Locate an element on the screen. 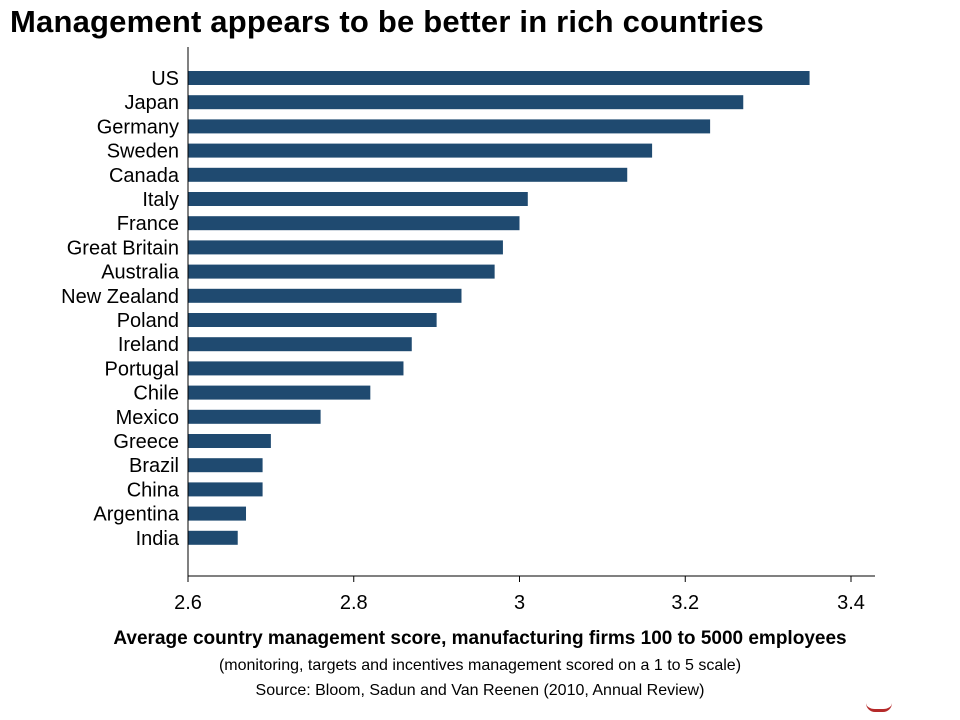  bar-portugal is located at coordinates (296, 368).